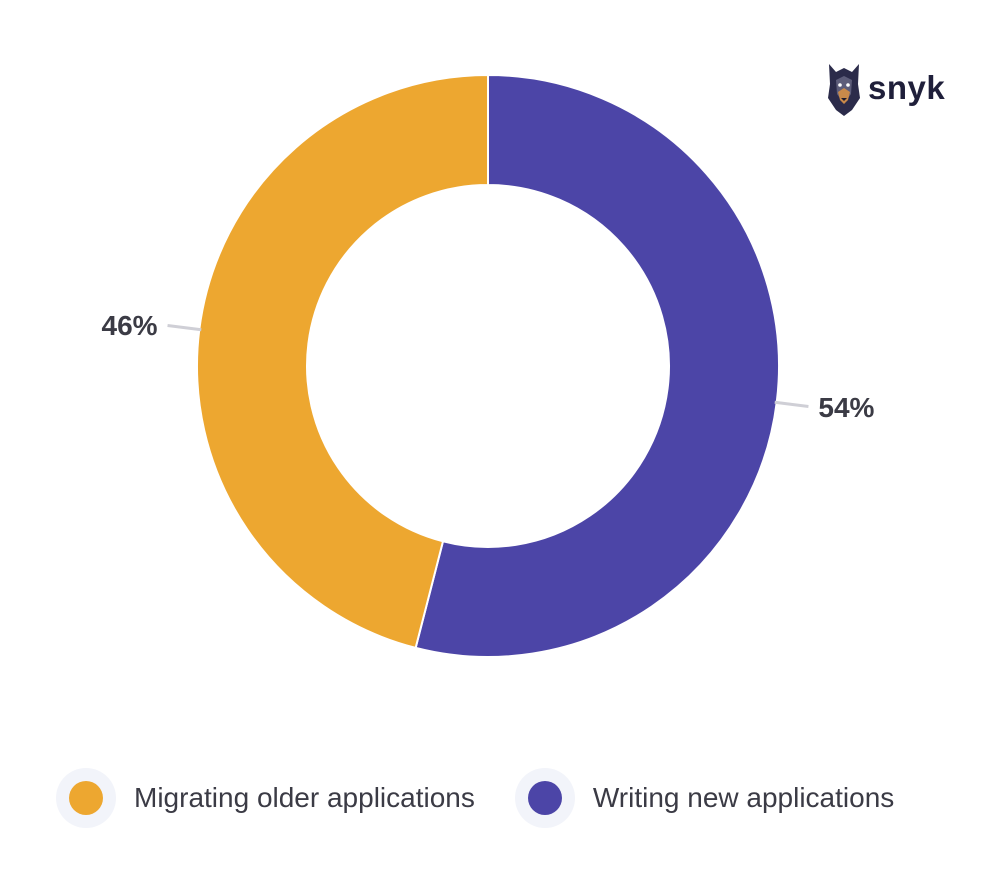 The height and width of the screenshot is (883, 1000). What do you see at coordinates (130, 325) in the screenshot?
I see `data-label: 46%` at bounding box center [130, 325].